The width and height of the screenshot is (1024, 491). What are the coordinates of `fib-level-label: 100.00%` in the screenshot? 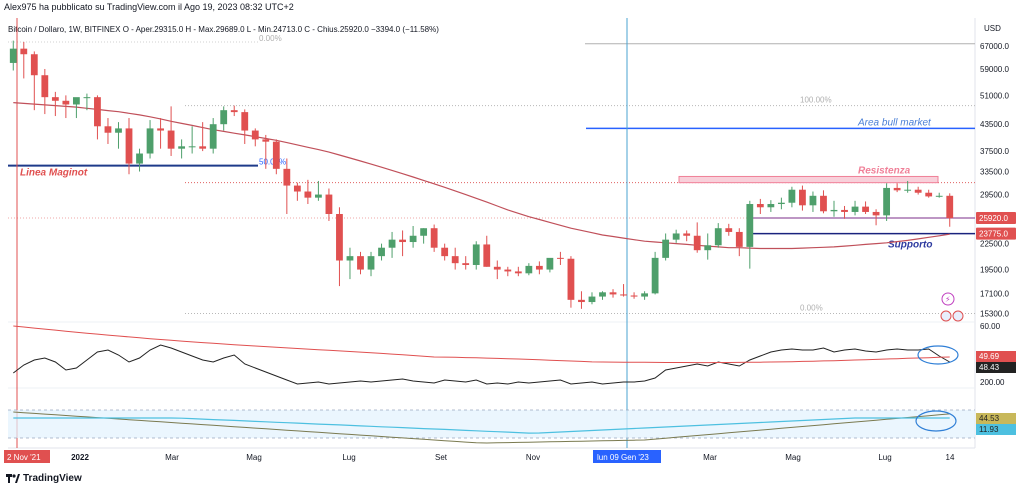 It's located at (816, 100).